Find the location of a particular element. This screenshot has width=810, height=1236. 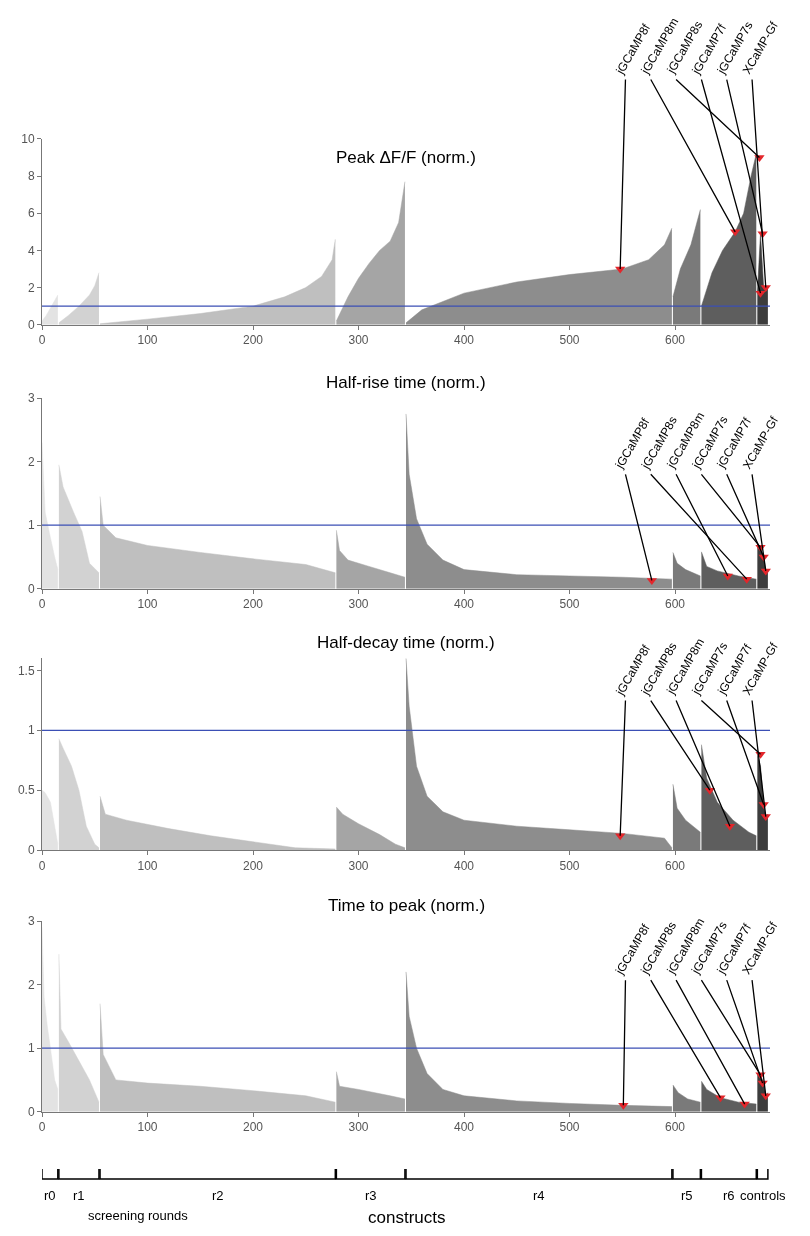

chart-title: Half-rise time (norm.) is located at coordinates (406, 382).